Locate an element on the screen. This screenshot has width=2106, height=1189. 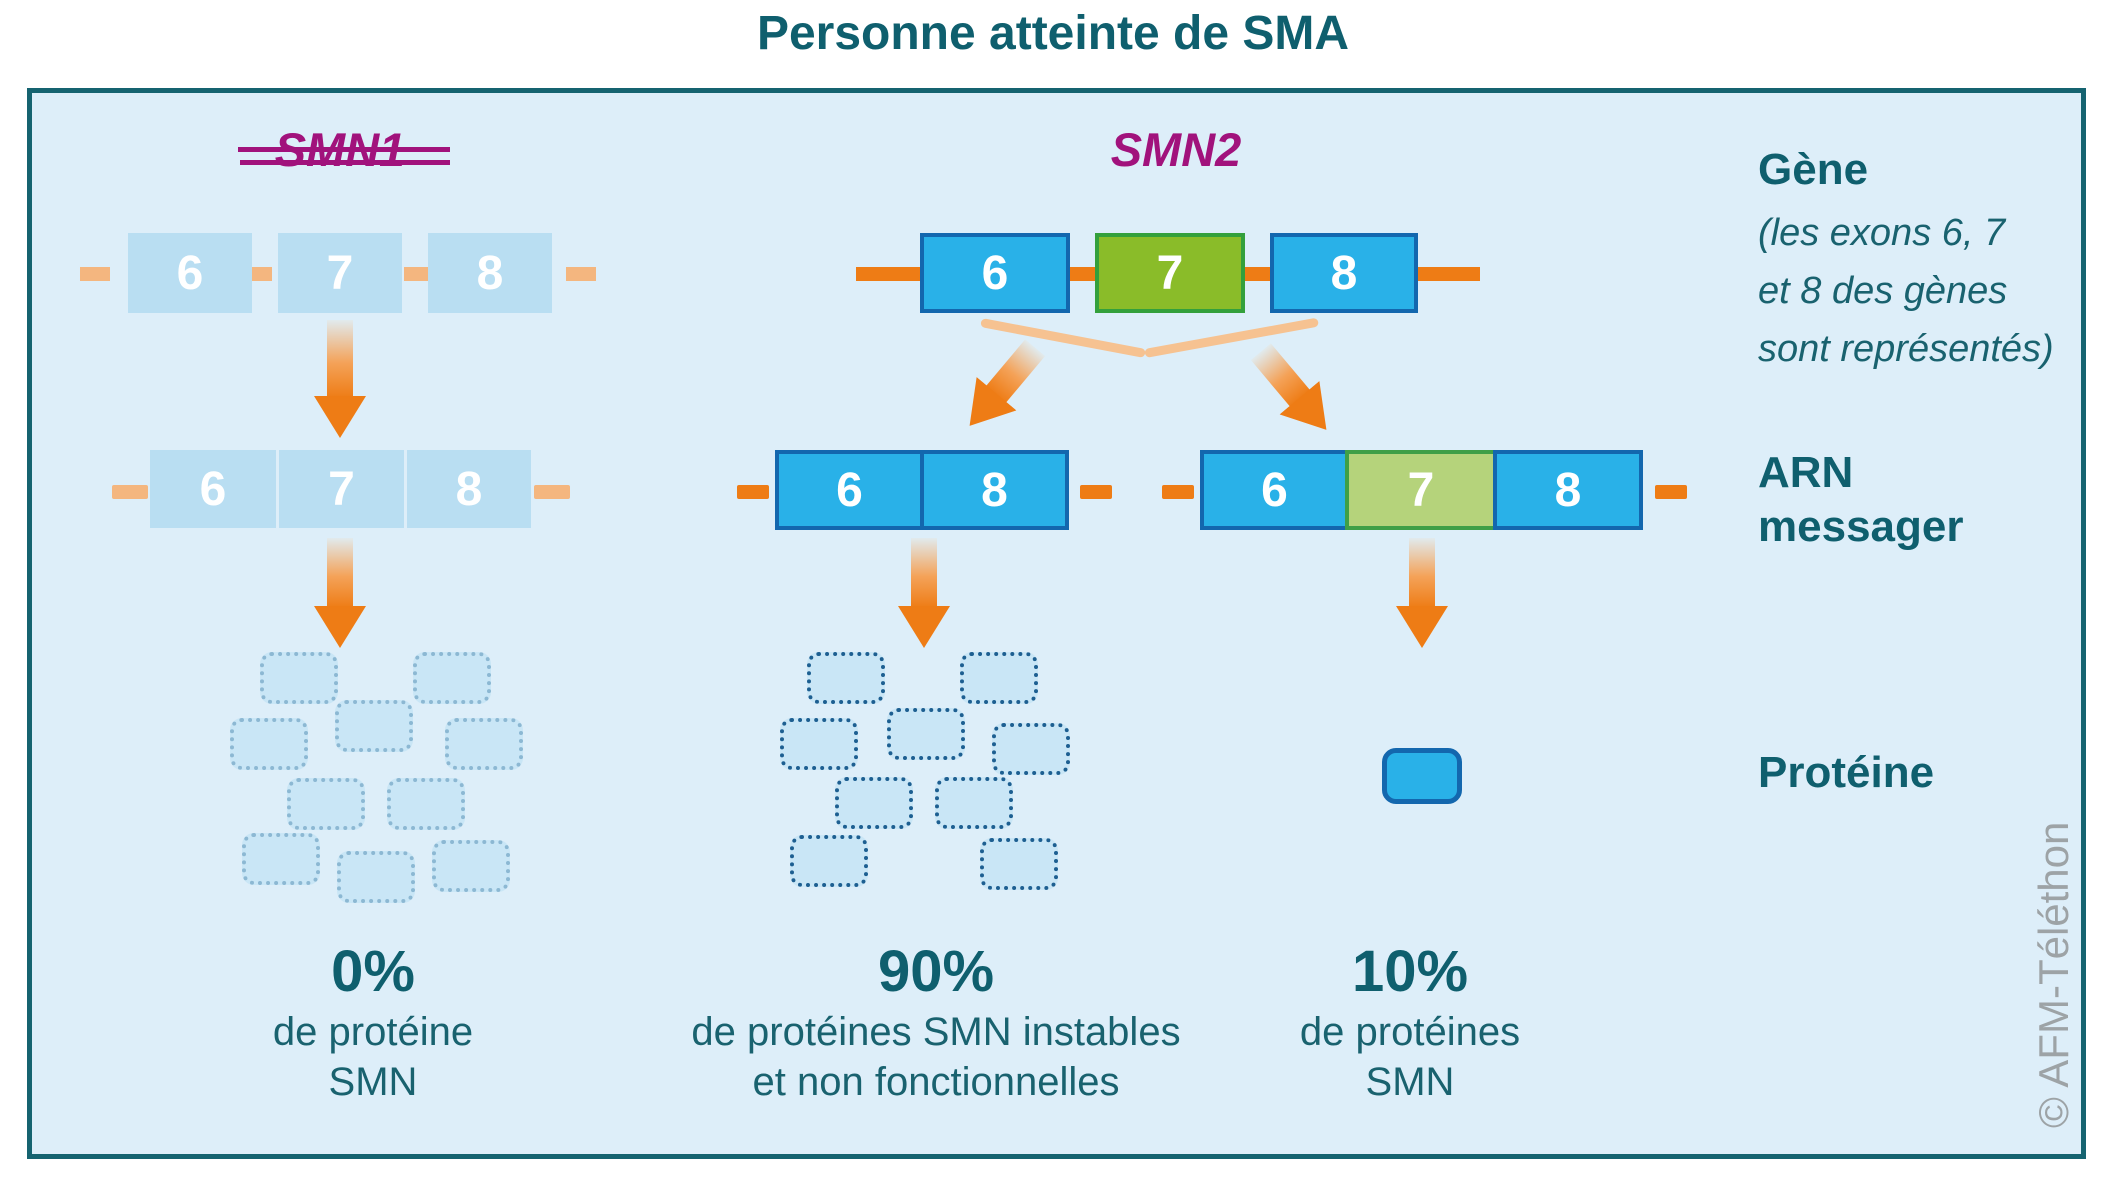
page-title: Personne atteinte de SMA is located at coordinates (1053, 33).